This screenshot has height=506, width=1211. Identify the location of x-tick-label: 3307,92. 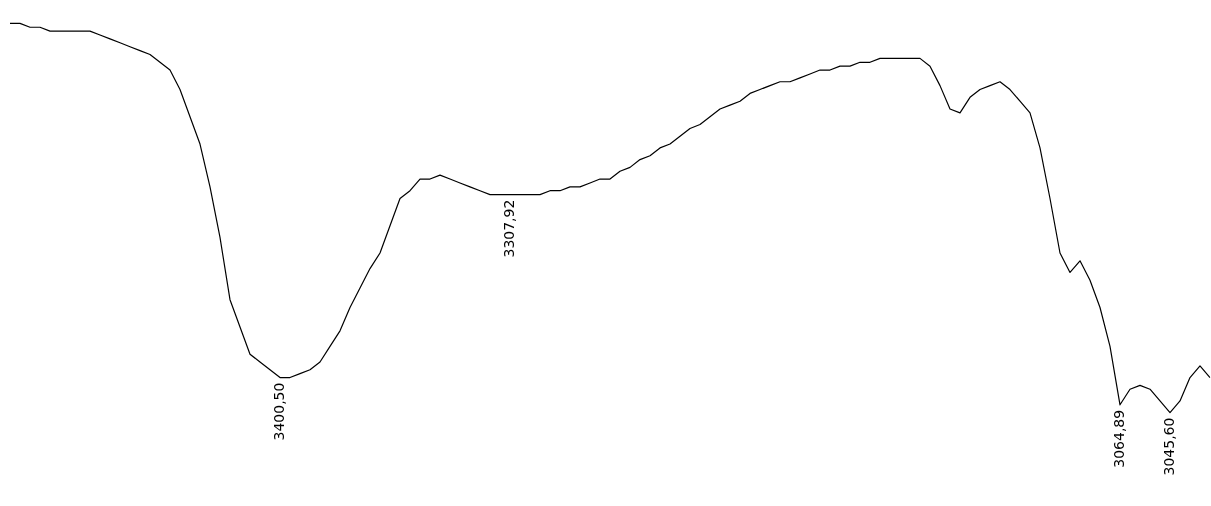
(508, 228).